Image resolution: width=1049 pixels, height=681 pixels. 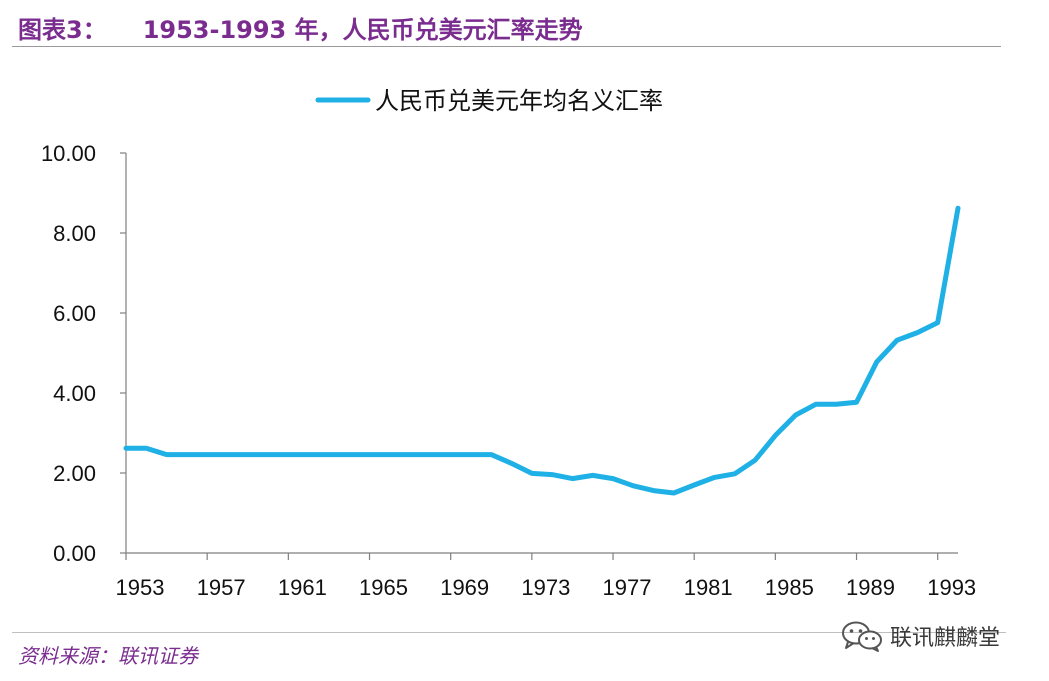 What do you see at coordinates (509, 632) in the screenshot?
I see `bottom-divider` at bounding box center [509, 632].